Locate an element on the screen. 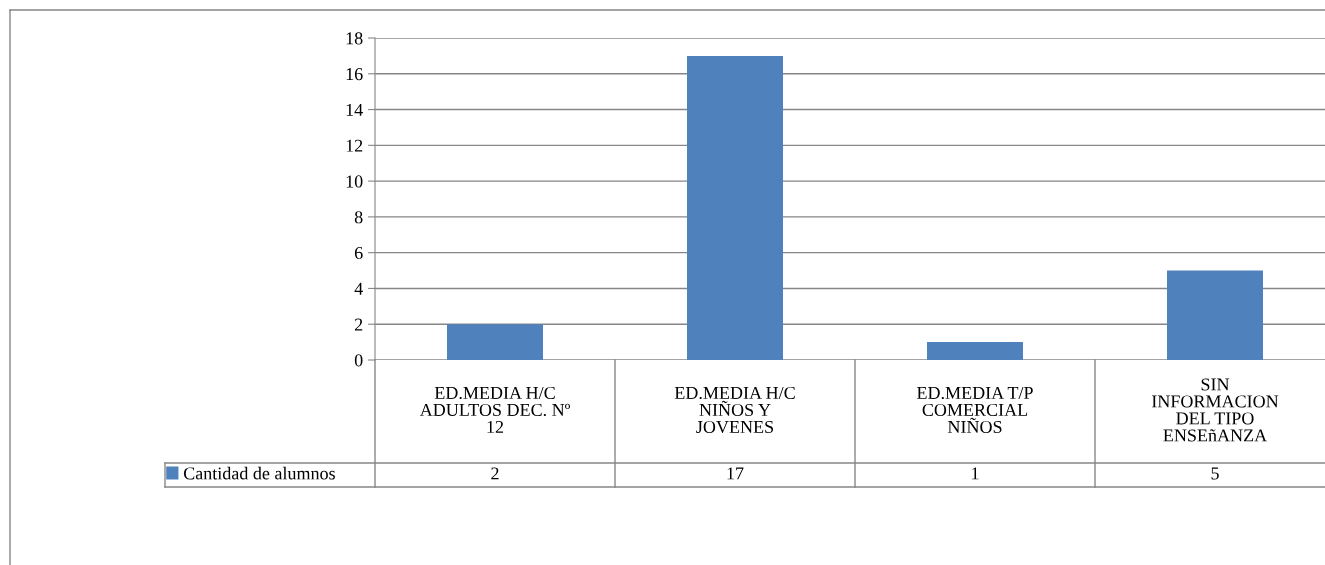  y-tick-label: 2 is located at coordinates (358, 324).